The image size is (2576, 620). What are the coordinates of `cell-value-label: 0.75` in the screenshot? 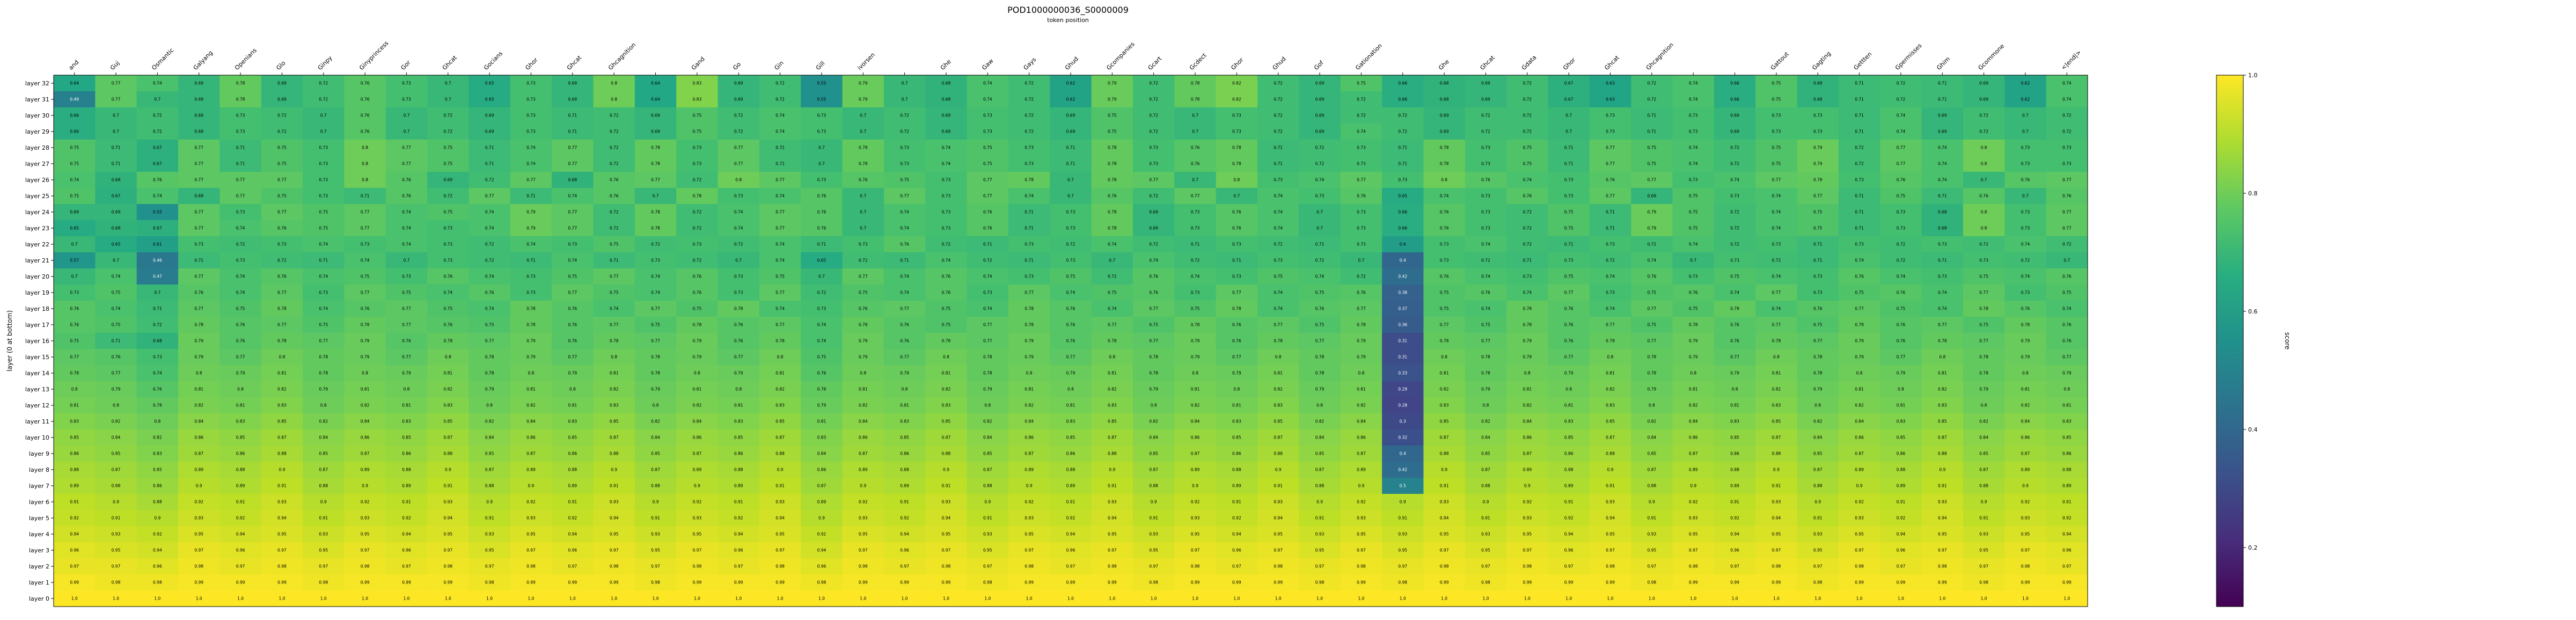 It's located at (1112, 115).